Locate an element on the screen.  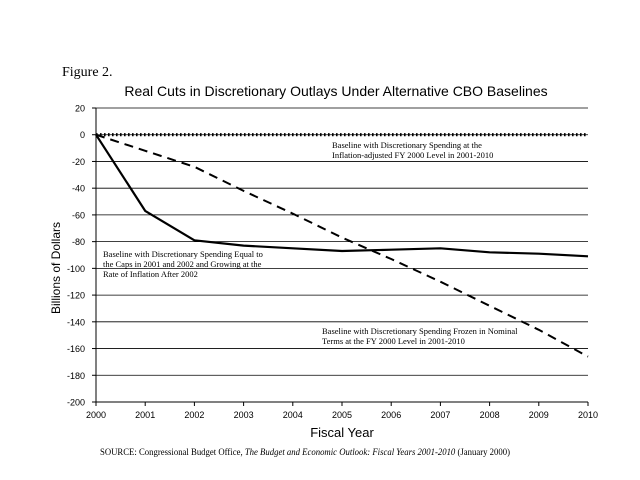
x-tick-label: 2007 is located at coordinates (440, 415).